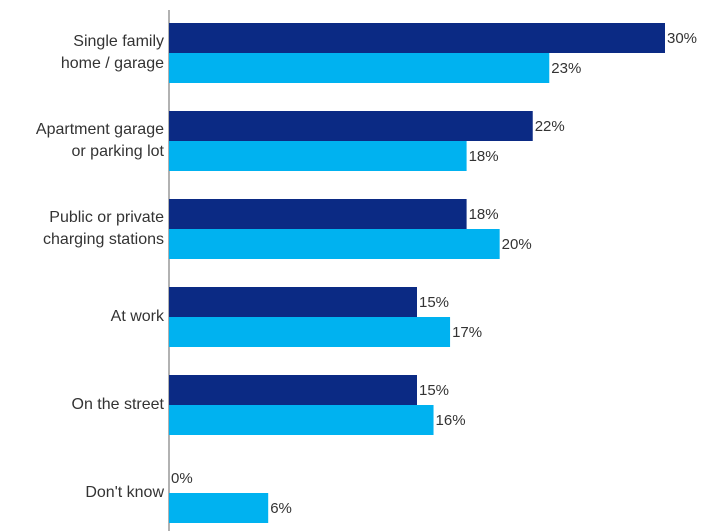 The width and height of the screenshot is (707, 531). Describe the element at coordinates (517, 244) in the screenshot. I see `value-label: 20%` at that location.